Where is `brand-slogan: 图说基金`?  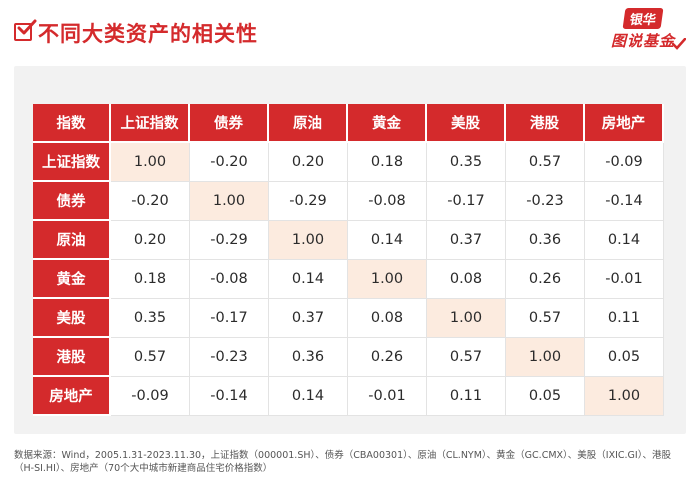
brand-slogan: 图说基金 is located at coordinates (642, 41).